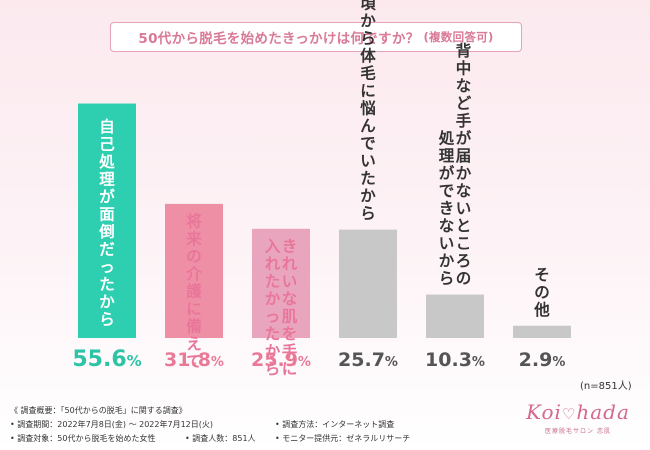 Image resolution: width=650 pixels, height=450 pixels. I want to click on chart-title: 50代から脱毛を始めたきっかけは何ですか？ (複数回答可), so click(316, 37).